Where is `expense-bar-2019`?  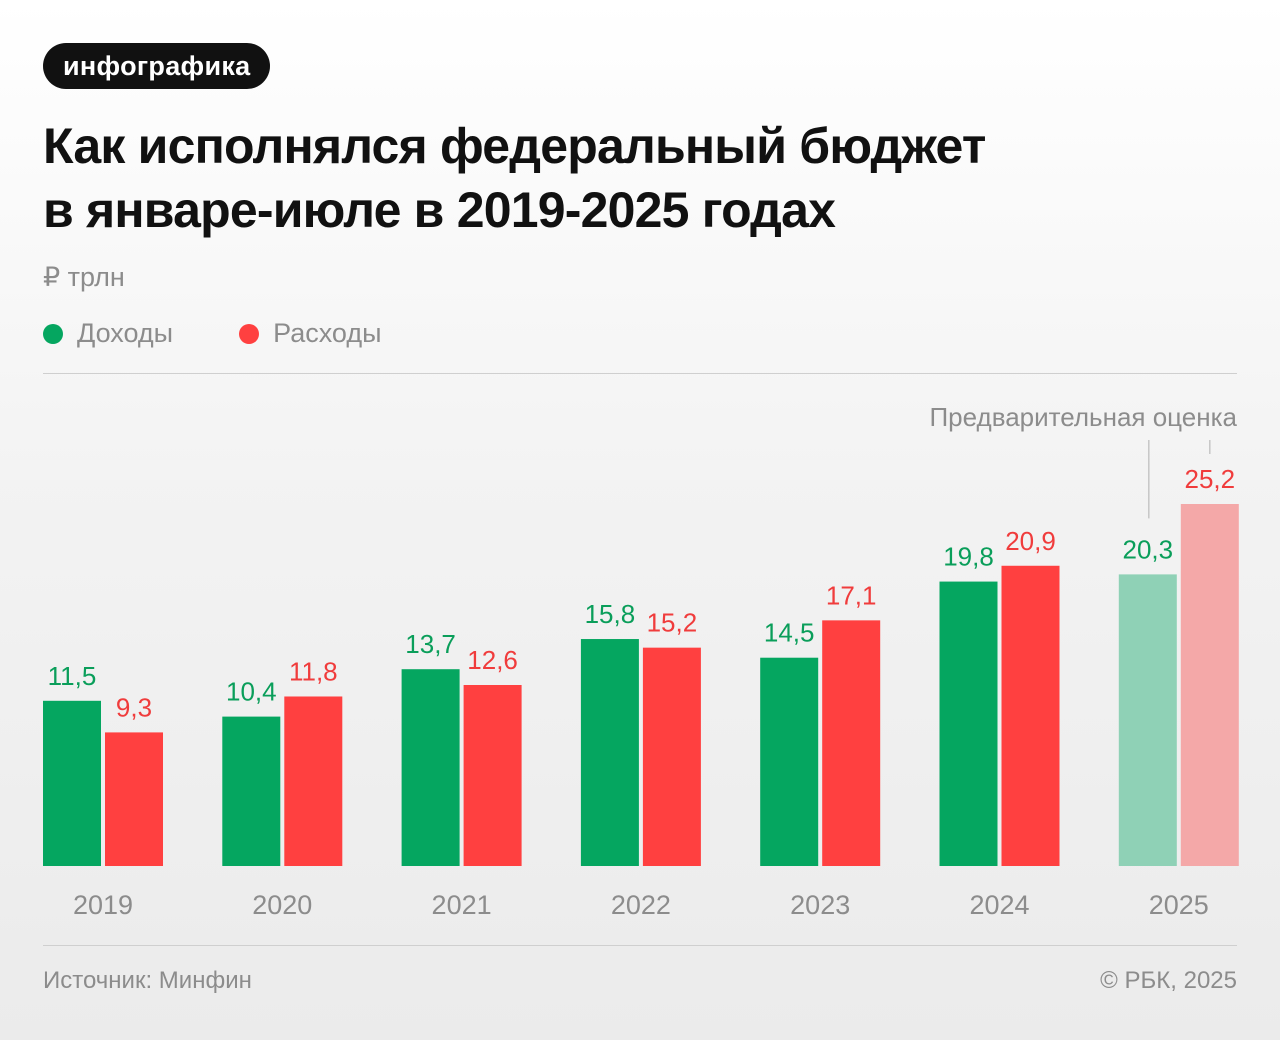 expense-bar-2019 is located at coordinates (134, 799).